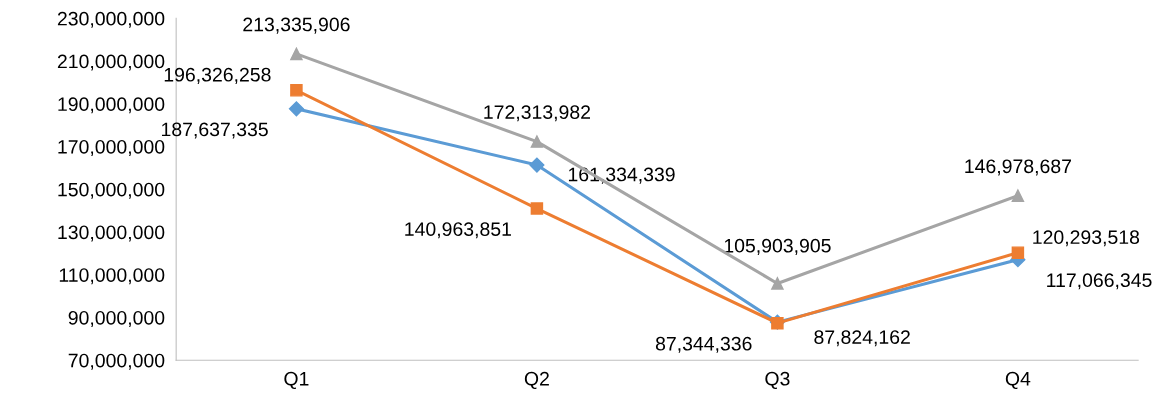  What do you see at coordinates (111, 19) in the screenshot?
I see `y-tick-label: 230,000,000` at bounding box center [111, 19].